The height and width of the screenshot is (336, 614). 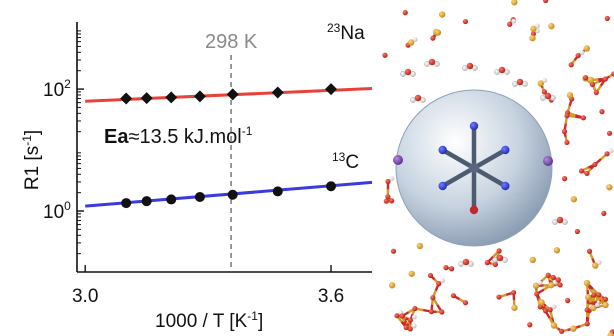 I want to click on y-title-tail: ], so click(x=32, y=132).